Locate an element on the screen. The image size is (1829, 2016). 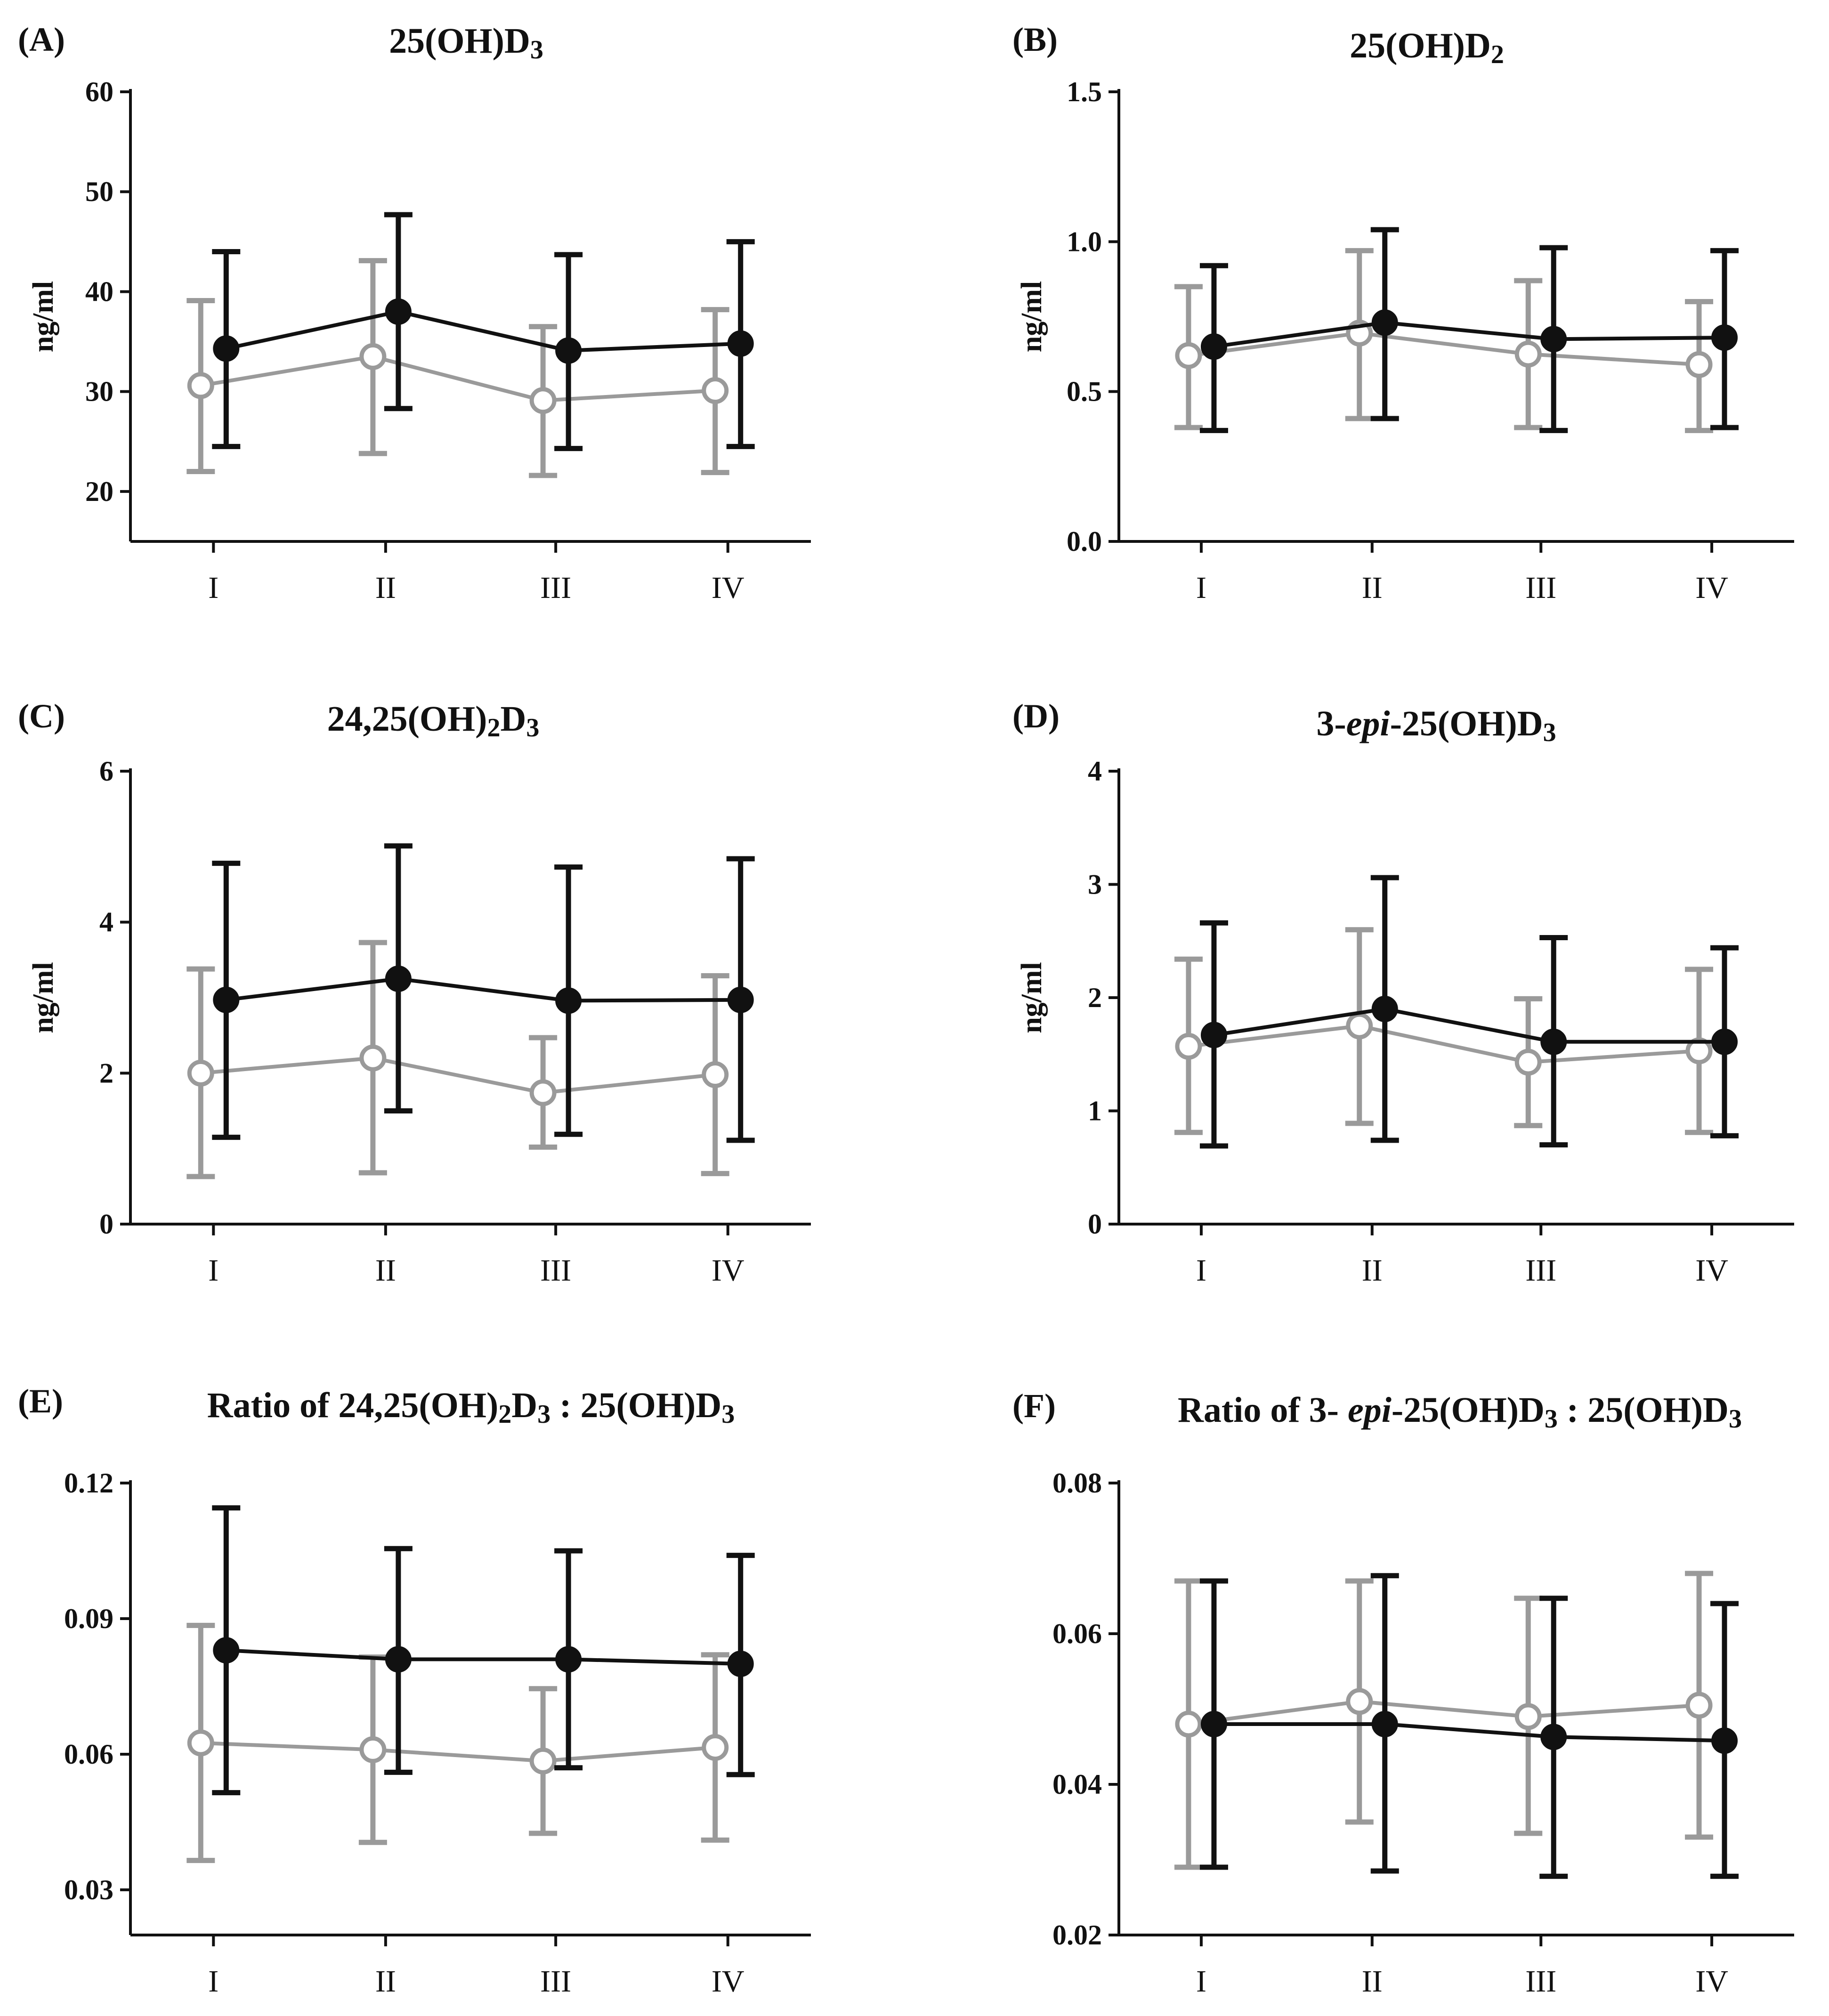
panel-letter: (F) is located at coordinates (1034, 1406).